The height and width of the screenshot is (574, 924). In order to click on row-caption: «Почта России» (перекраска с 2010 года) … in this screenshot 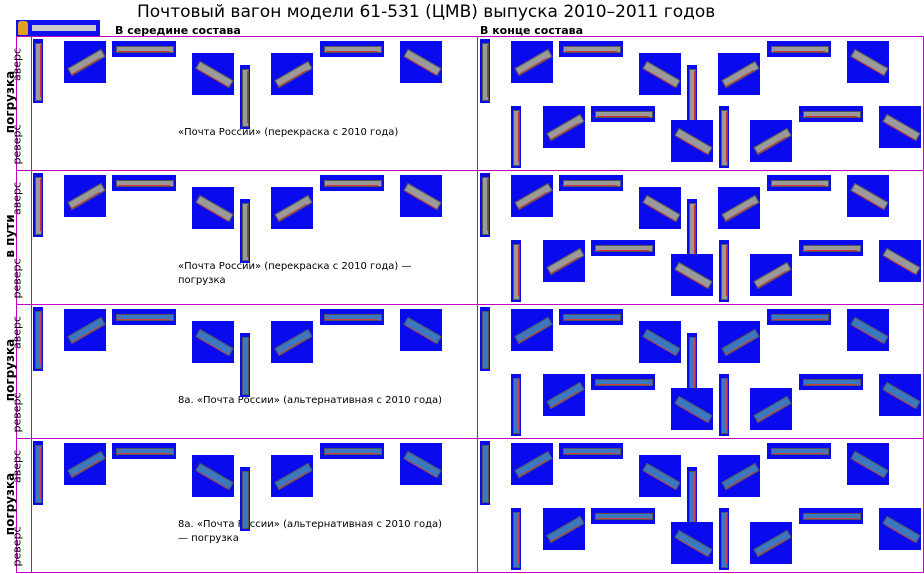, I will do `click(295, 273)`.